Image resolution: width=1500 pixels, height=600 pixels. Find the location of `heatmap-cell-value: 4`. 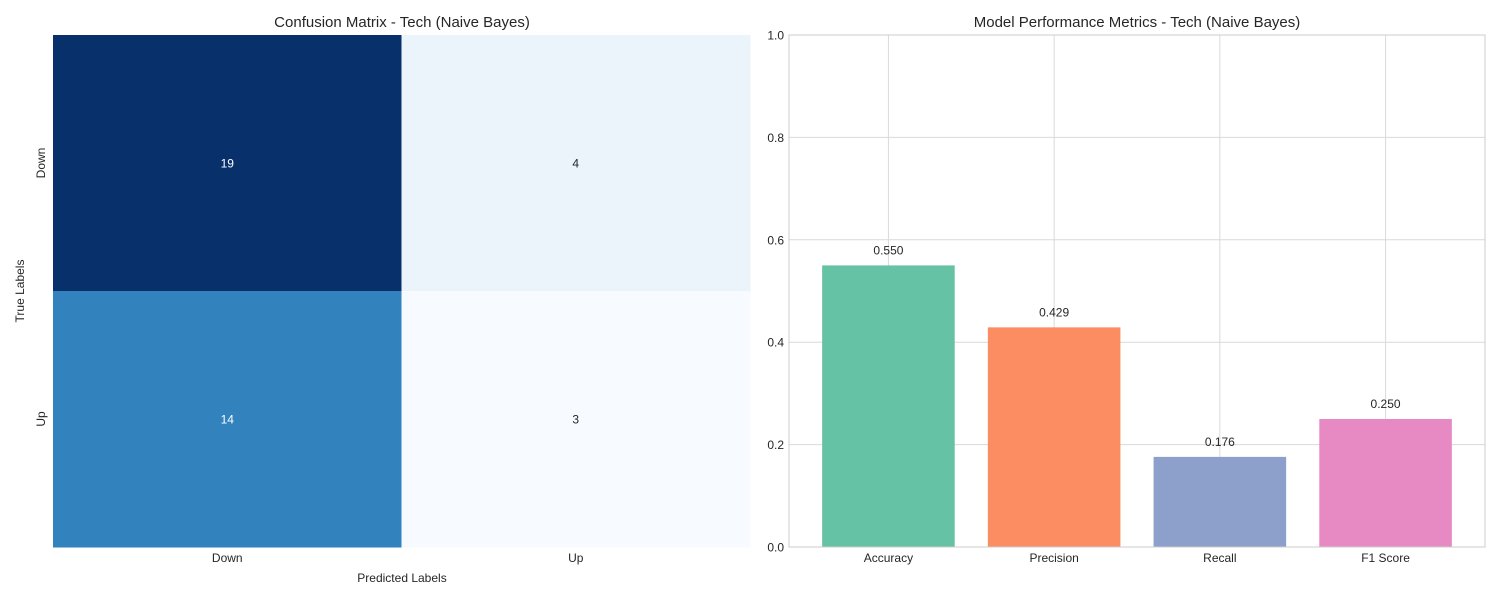

heatmap-cell-value: 4 is located at coordinates (575, 164).